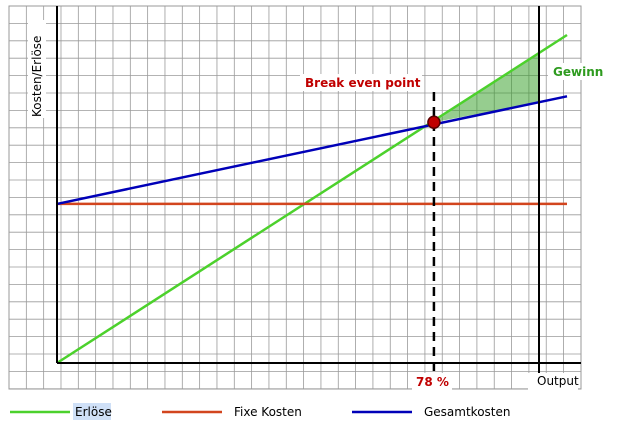 Image resolution: width=632 pixels, height=423 pixels. I want to click on xlabel-background, so click(553, 381).